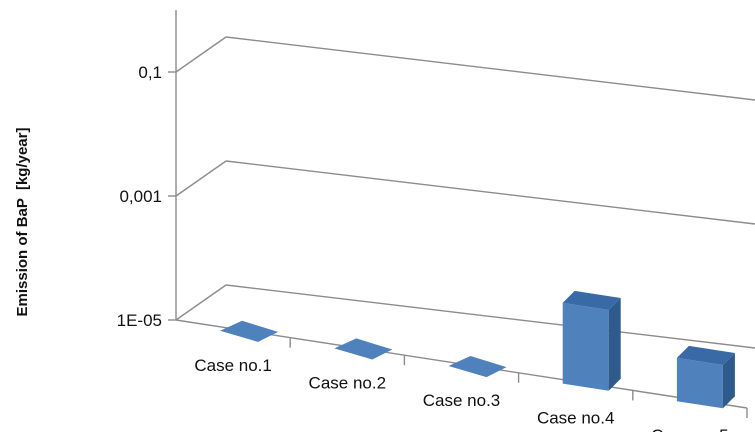 The width and height of the screenshot is (755, 432). Describe the element at coordinates (150, 72) in the screenshot. I see `y-tick-label: 0,1` at that location.